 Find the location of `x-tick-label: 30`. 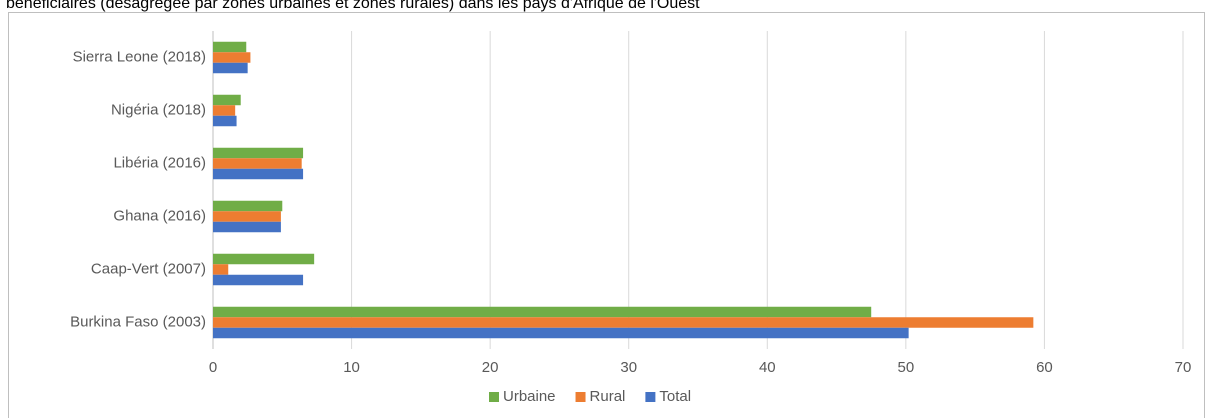

x-tick-label: 30 is located at coordinates (628, 367).